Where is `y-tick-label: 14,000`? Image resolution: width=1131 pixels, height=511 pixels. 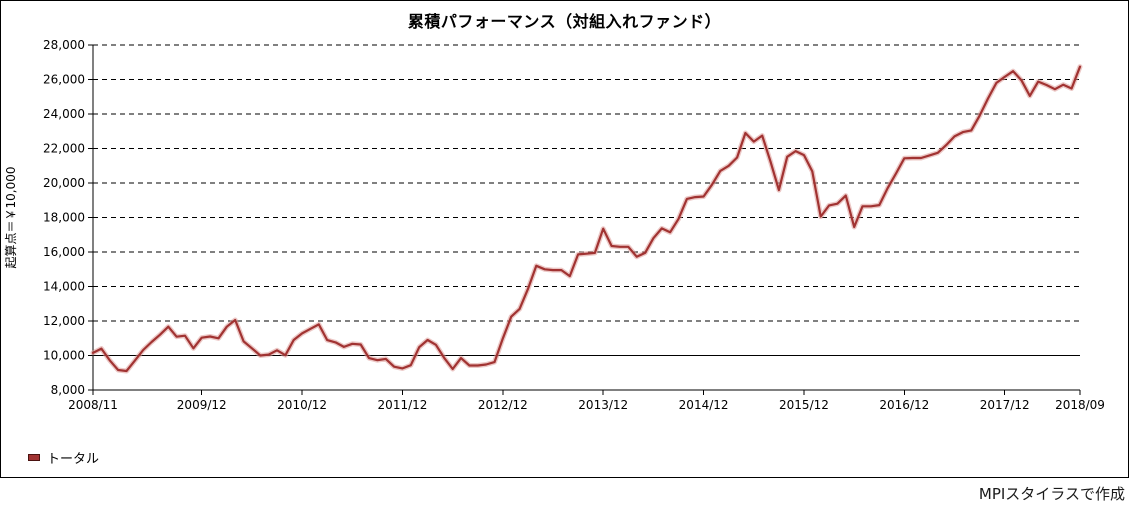
y-tick-label: 14,000 is located at coordinates (64, 287).